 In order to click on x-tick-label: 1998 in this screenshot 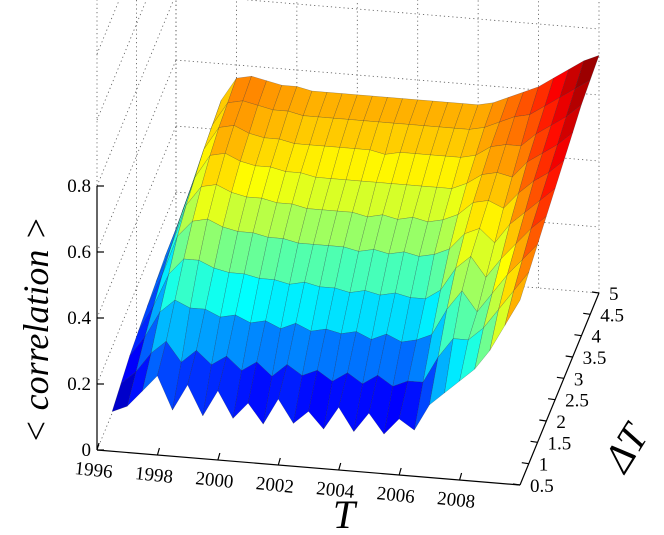, I will do `click(154, 475)`.